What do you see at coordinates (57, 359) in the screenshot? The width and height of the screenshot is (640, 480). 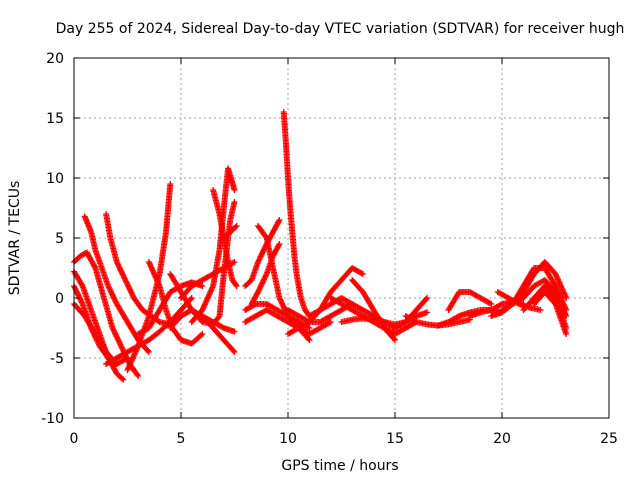 I see `y-tick-label: -5` at bounding box center [57, 359].